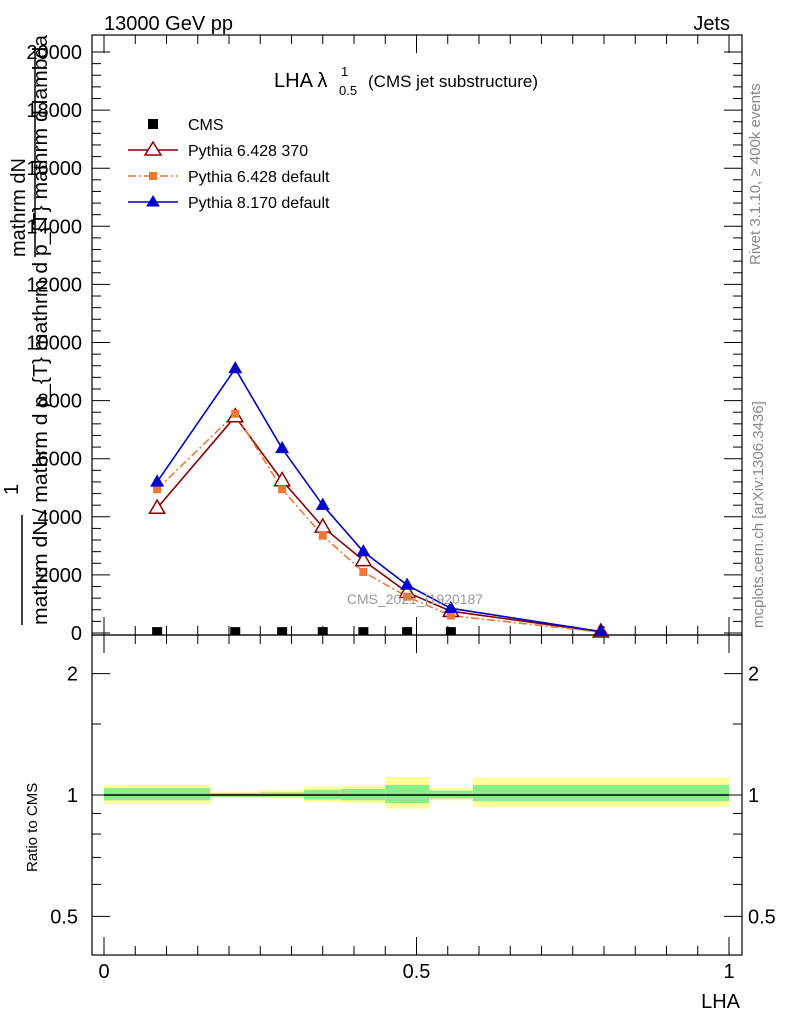  I want to click on ylabel-one: 1, so click(12, 489).